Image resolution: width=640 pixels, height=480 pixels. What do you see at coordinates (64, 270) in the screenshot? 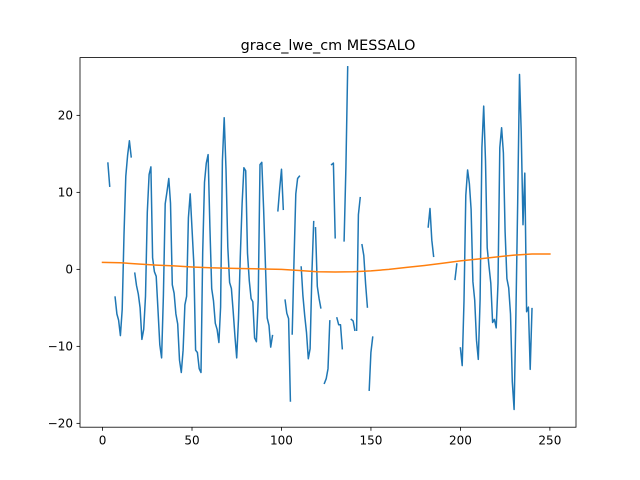
I see `y-axis-ticks: −20 −10 0 10 20` at bounding box center [64, 270].